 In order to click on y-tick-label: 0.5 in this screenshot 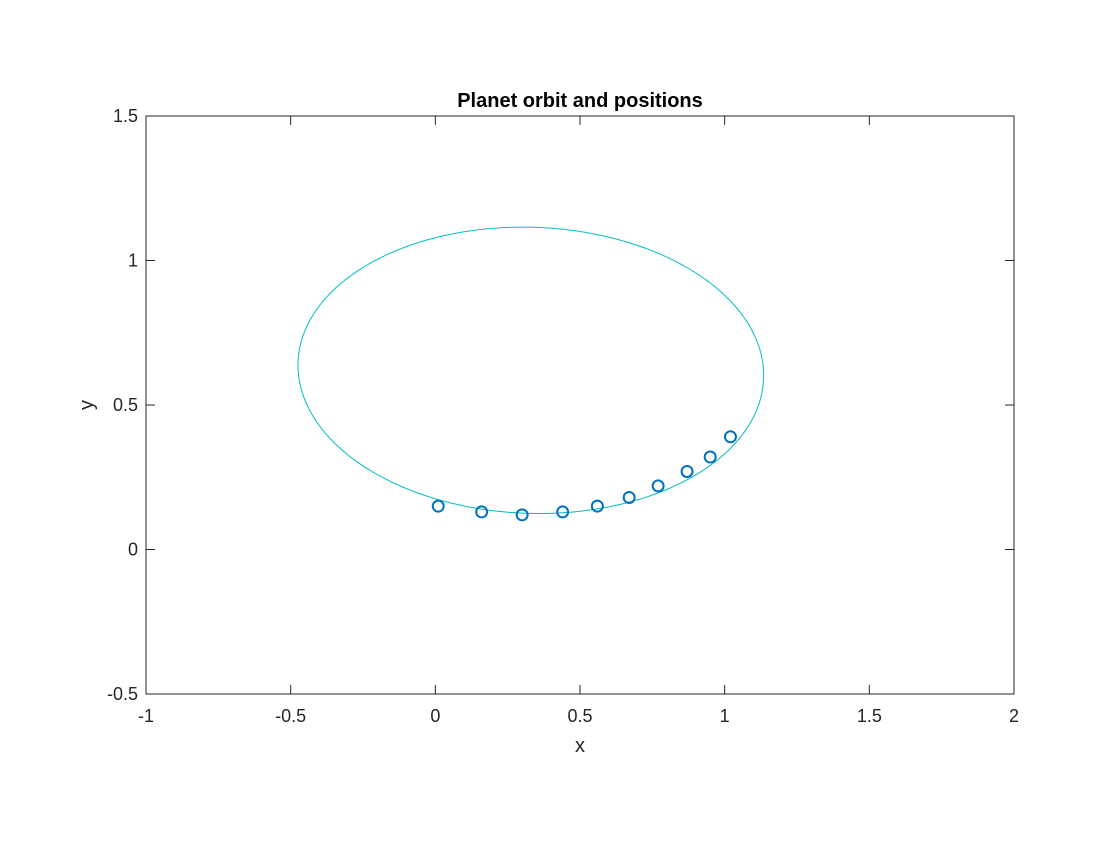, I will do `click(125, 405)`.